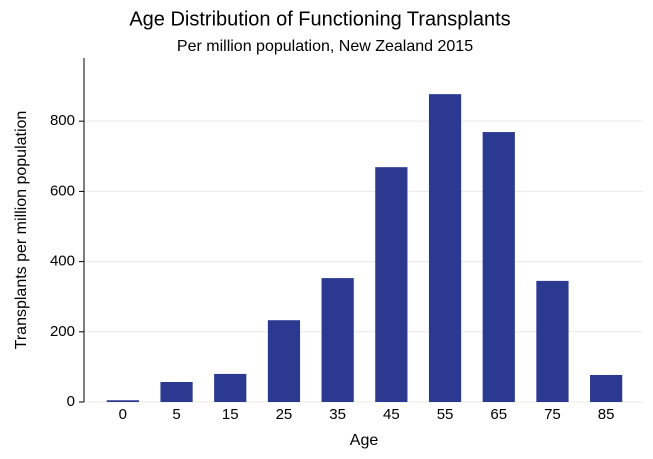 The height and width of the screenshot is (459, 653). Describe the element at coordinates (176, 414) in the screenshot. I see `x-tick-label: 5` at that location.